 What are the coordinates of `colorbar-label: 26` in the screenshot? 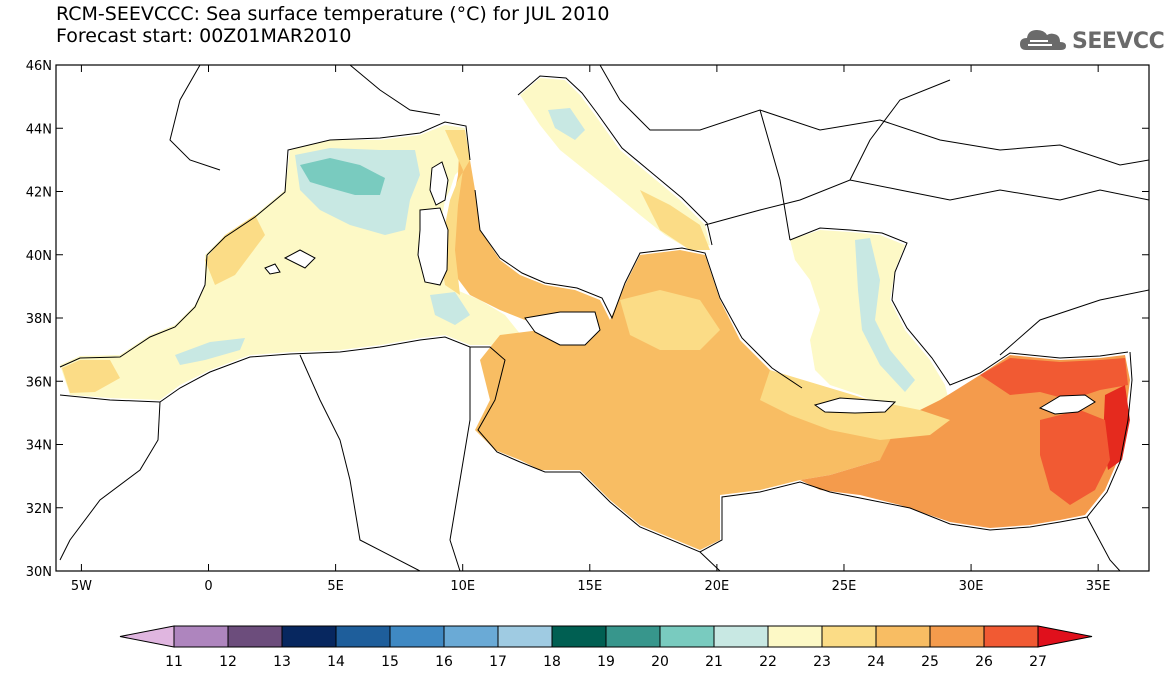 It's located at (984, 662).